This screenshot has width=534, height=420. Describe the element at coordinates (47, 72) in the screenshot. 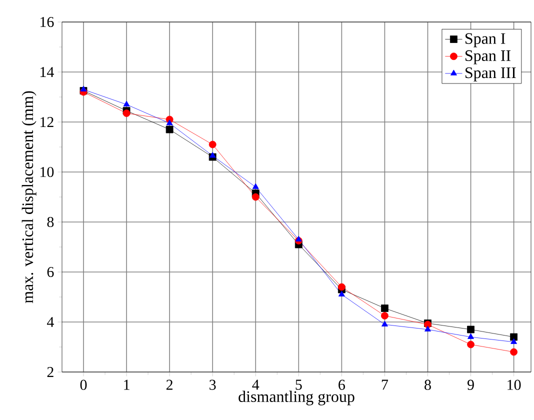

I see `y-tick-label: 14` at that location.